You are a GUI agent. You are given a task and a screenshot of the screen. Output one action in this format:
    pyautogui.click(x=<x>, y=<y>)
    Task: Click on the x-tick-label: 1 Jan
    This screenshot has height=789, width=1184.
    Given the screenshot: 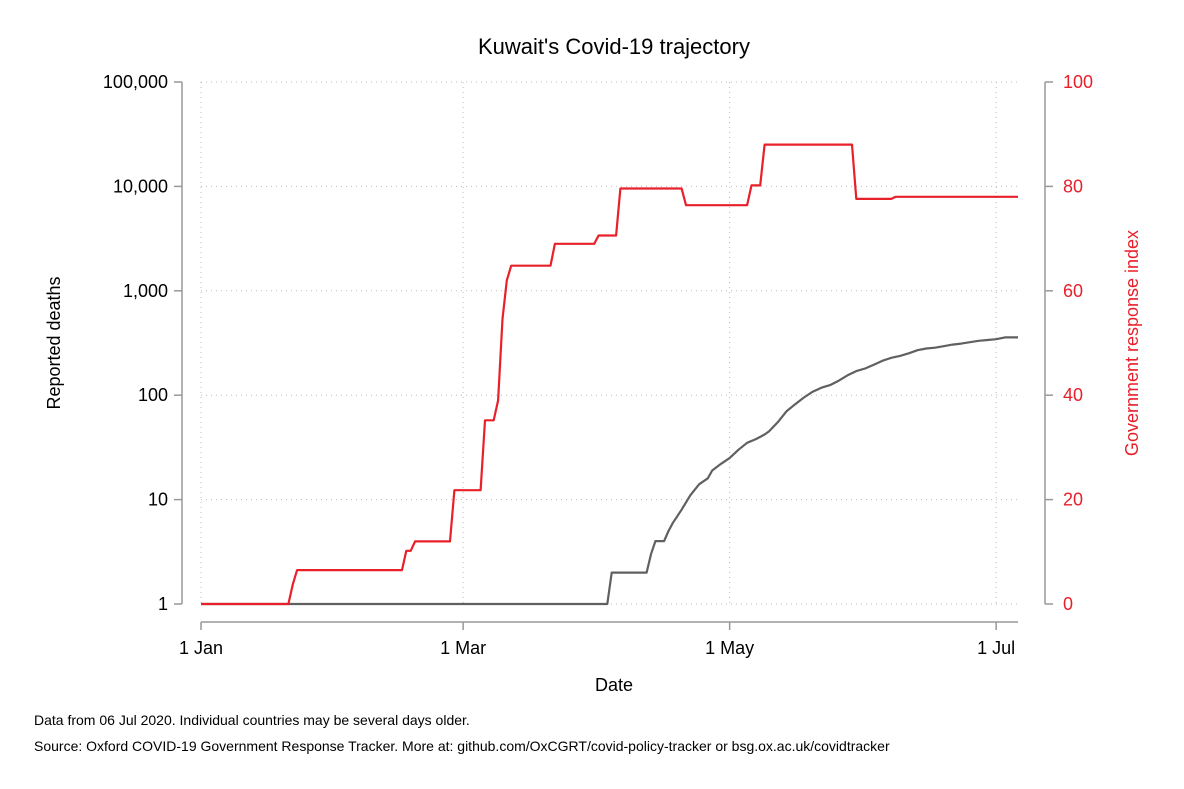 What is the action you would take?
    pyautogui.click(x=201, y=648)
    